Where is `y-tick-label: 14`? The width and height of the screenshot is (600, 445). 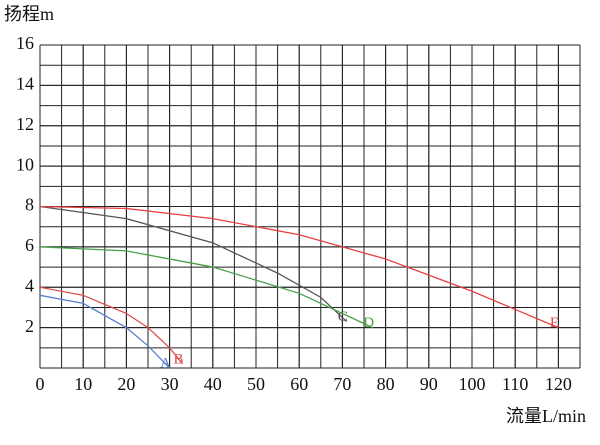 y-tick-label: 14 is located at coordinates (25, 84).